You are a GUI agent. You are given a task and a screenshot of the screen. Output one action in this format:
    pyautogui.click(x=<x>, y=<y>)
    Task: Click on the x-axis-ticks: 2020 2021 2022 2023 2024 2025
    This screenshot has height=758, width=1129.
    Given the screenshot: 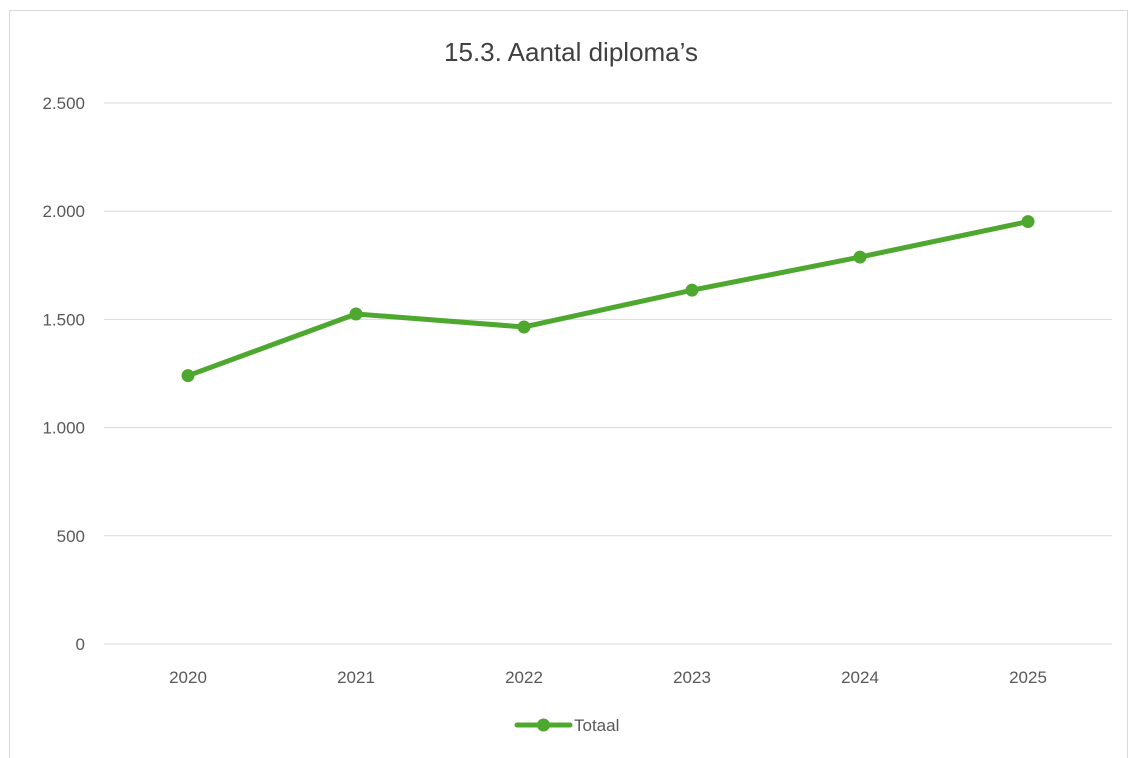 What is the action you would take?
    pyautogui.click(x=608, y=677)
    